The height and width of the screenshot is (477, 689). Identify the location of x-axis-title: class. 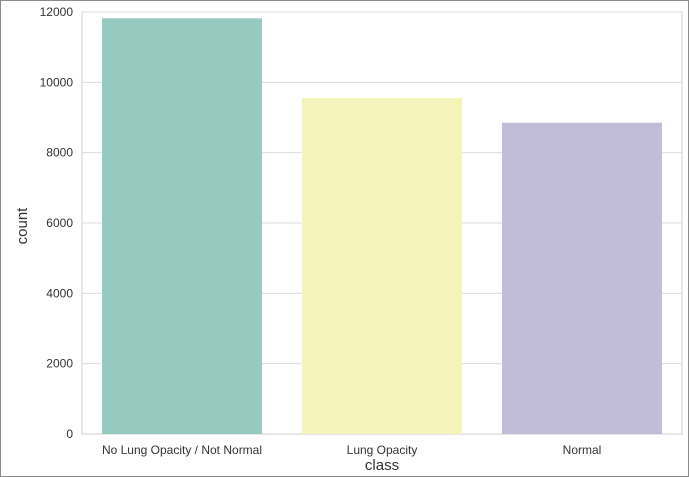
(382, 465).